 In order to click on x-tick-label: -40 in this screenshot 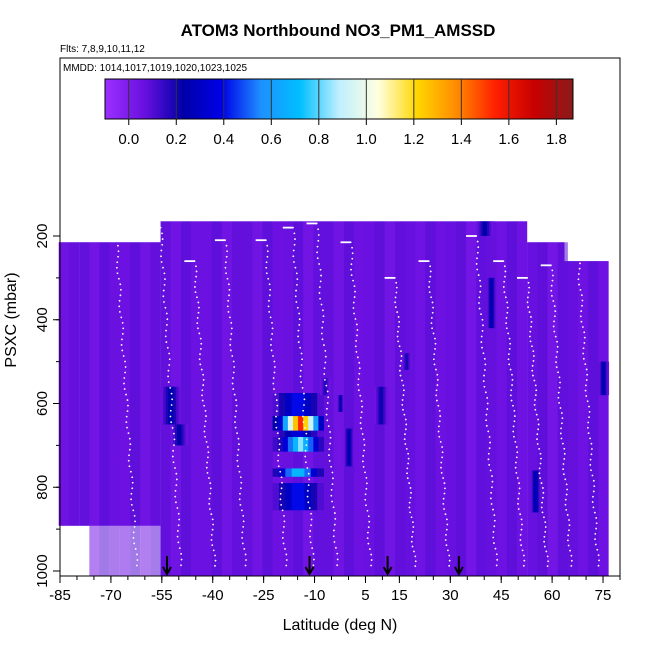, I will do `click(213, 595)`.